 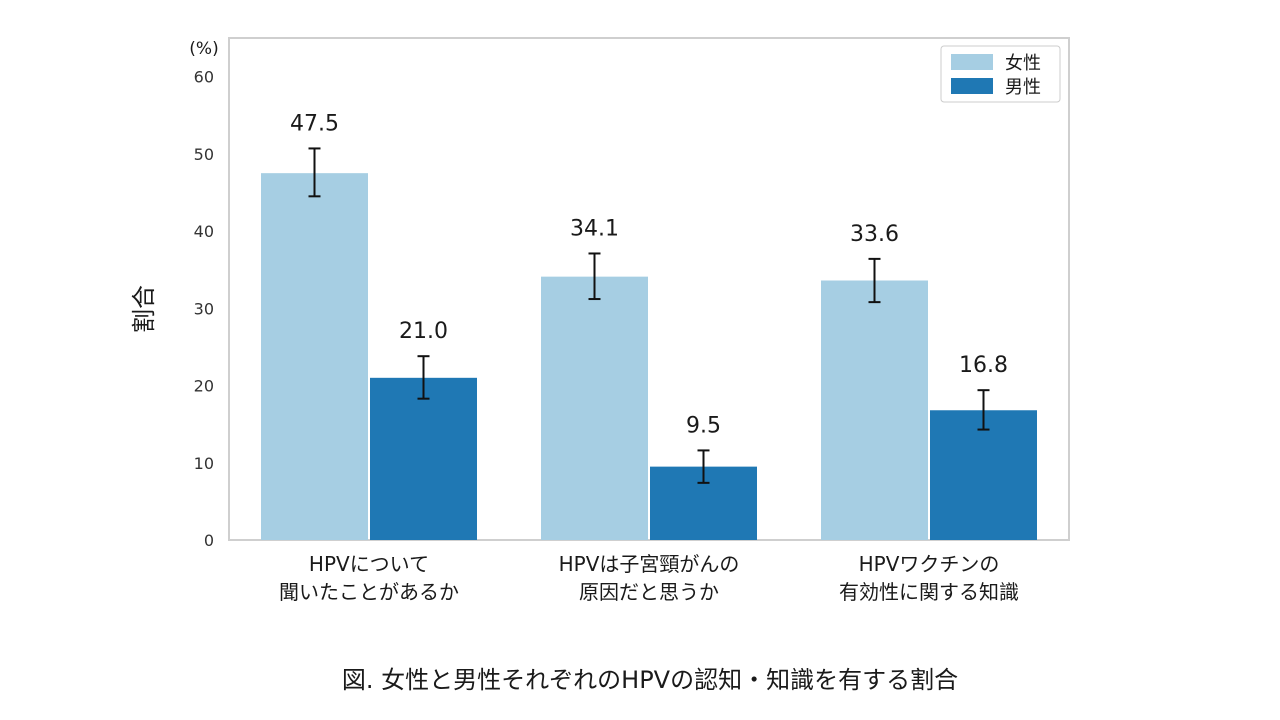 What do you see at coordinates (209, 540) in the screenshot?
I see `y-tick-label: 0` at bounding box center [209, 540].